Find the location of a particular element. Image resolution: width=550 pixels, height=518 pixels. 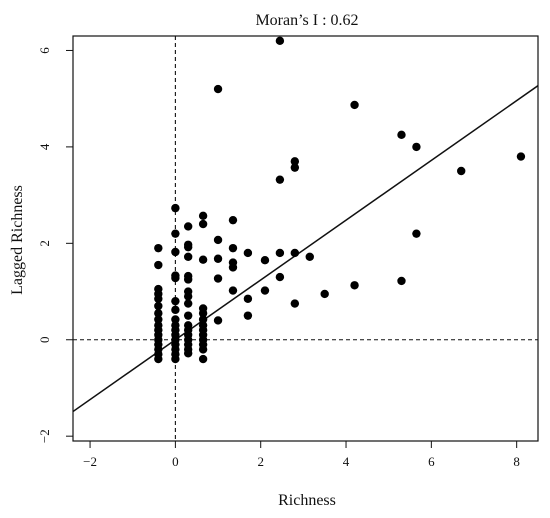

x-tick-label: 8 is located at coordinates (516, 461).